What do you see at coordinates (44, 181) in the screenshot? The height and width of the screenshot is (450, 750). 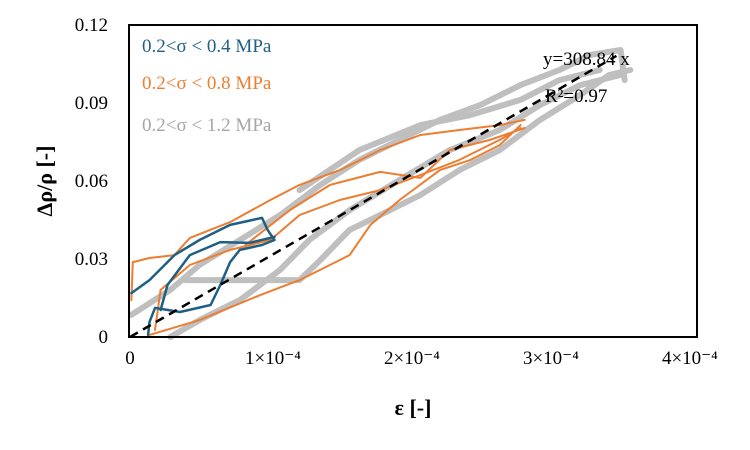 I see `y-axis-title: Δρ/ρ [-]` at bounding box center [44, 181].